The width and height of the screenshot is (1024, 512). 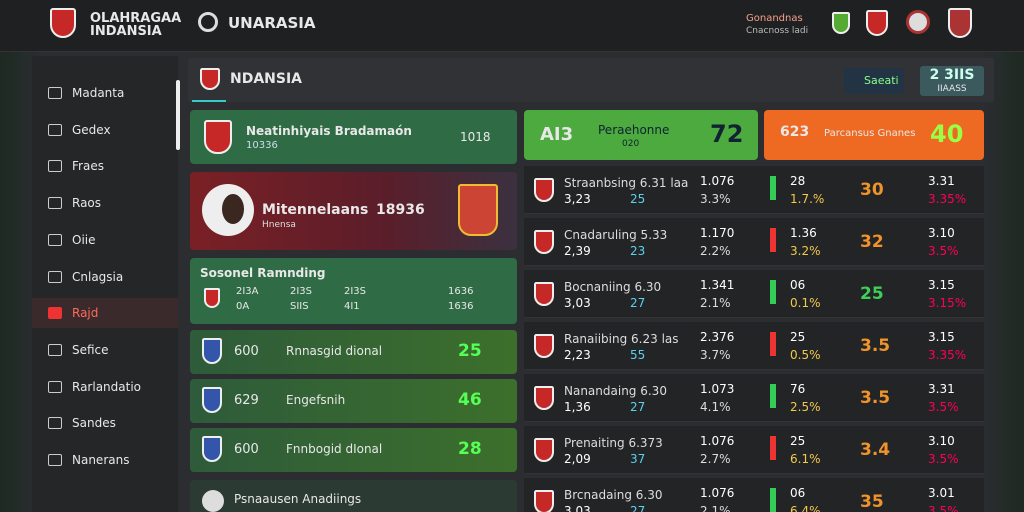 I want to click on badge-label: IIAASS, so click(x=952, y=89).